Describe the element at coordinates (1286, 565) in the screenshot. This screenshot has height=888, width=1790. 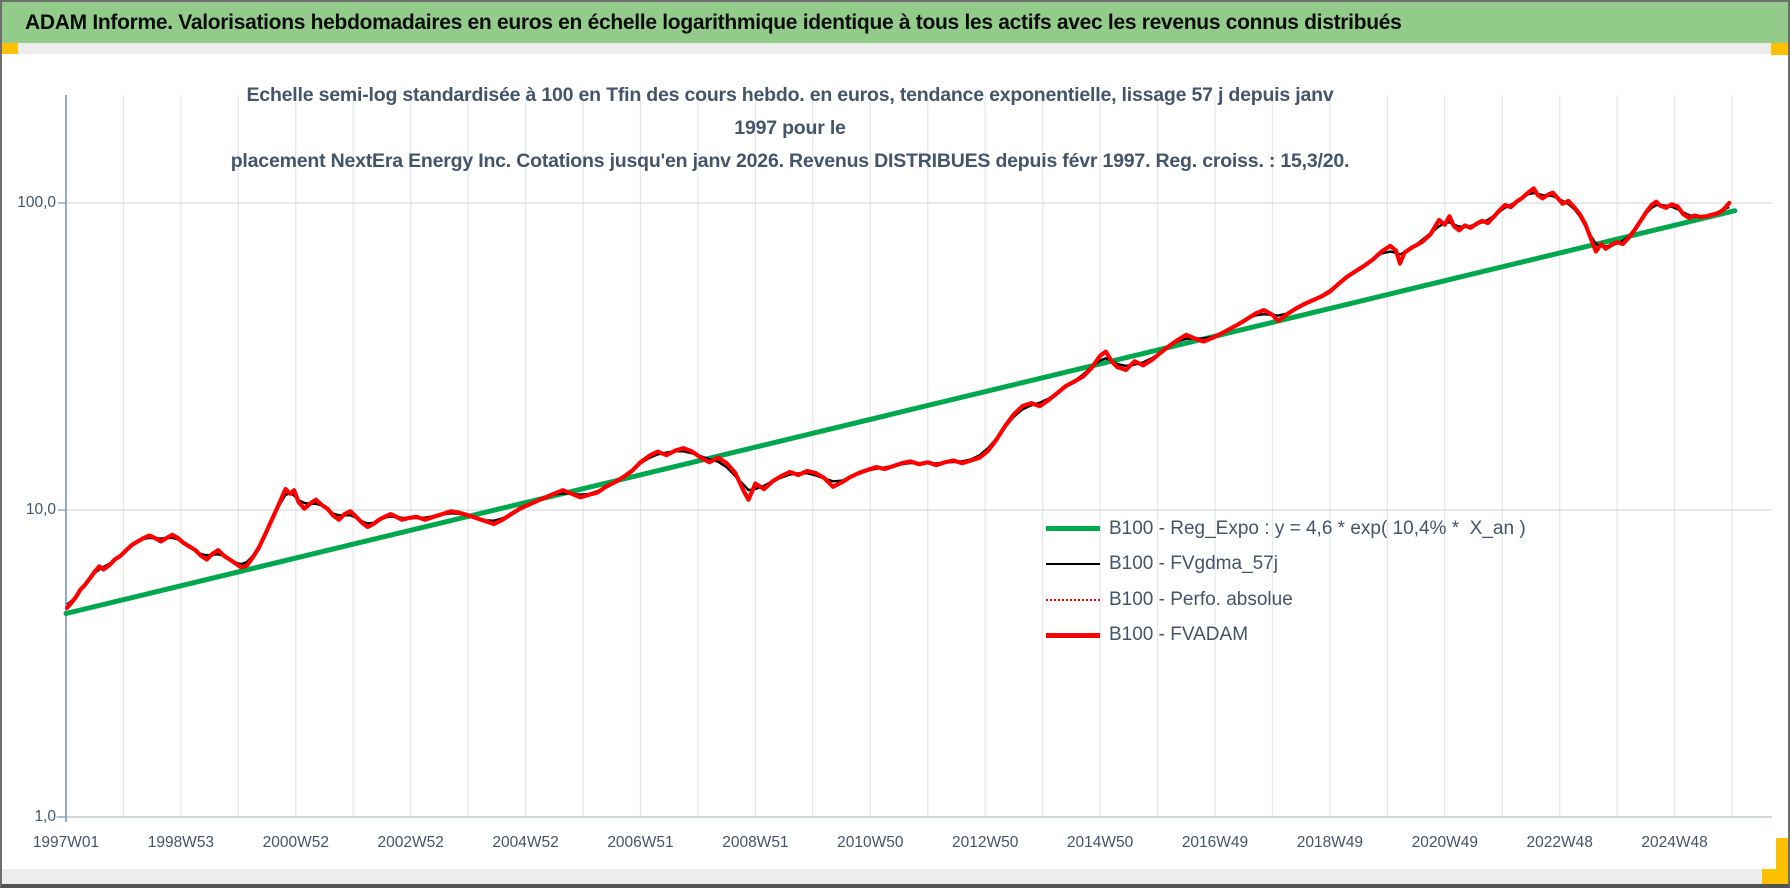
I see `legend-item-fvgdma: B100 - FVgdma_57j` at that location.